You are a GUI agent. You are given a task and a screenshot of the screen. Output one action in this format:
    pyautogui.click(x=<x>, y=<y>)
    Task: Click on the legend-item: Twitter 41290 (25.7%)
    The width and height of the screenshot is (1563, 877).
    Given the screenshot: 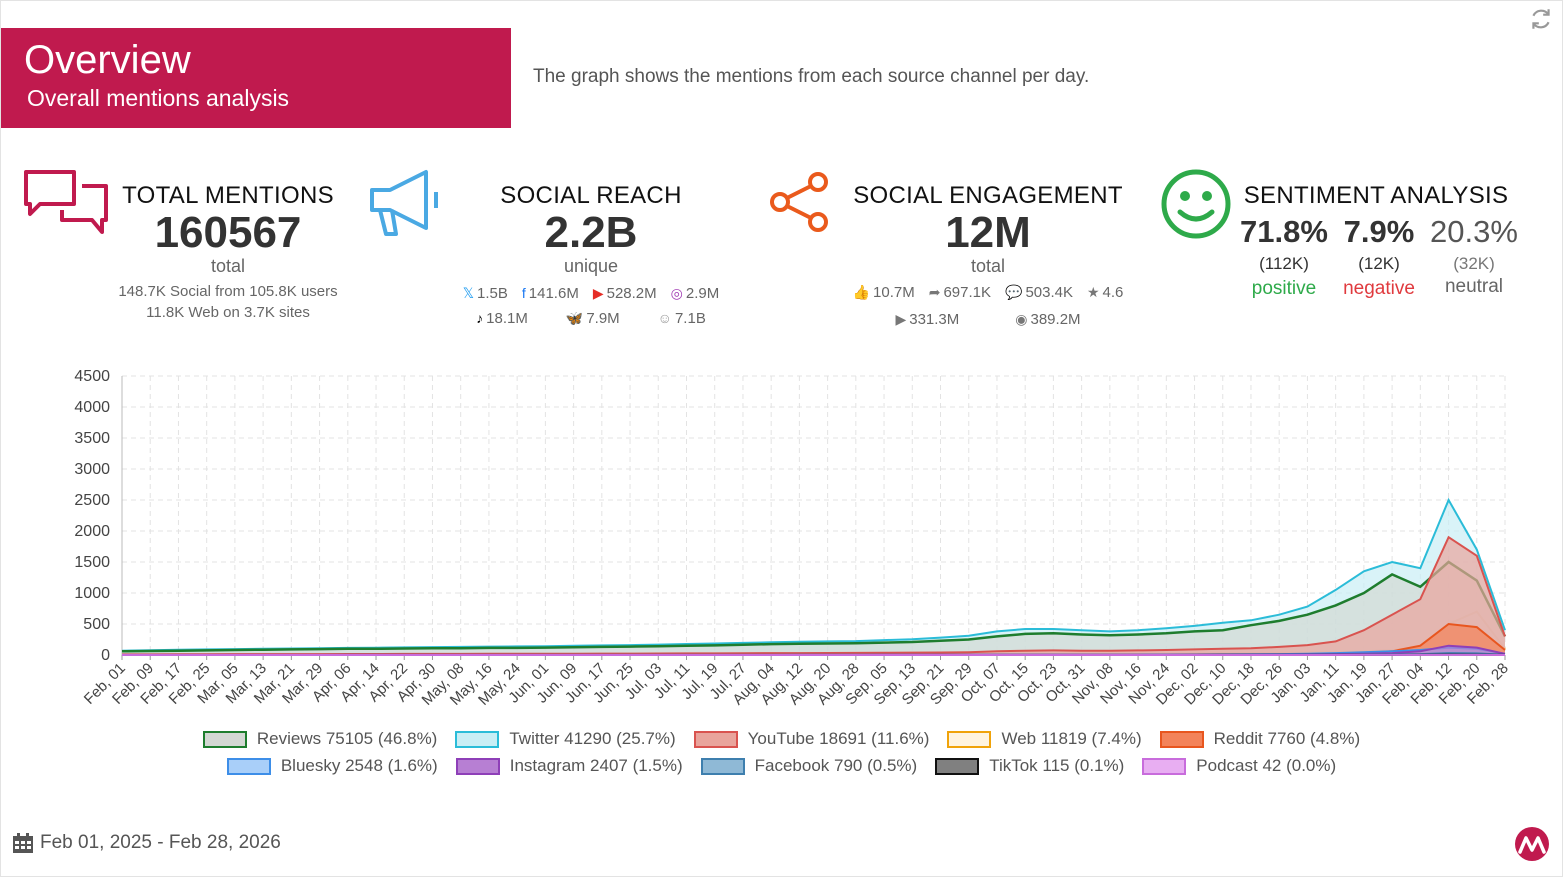 What is the action you would take?
    pyautogui.click(x=565, y=739)
    